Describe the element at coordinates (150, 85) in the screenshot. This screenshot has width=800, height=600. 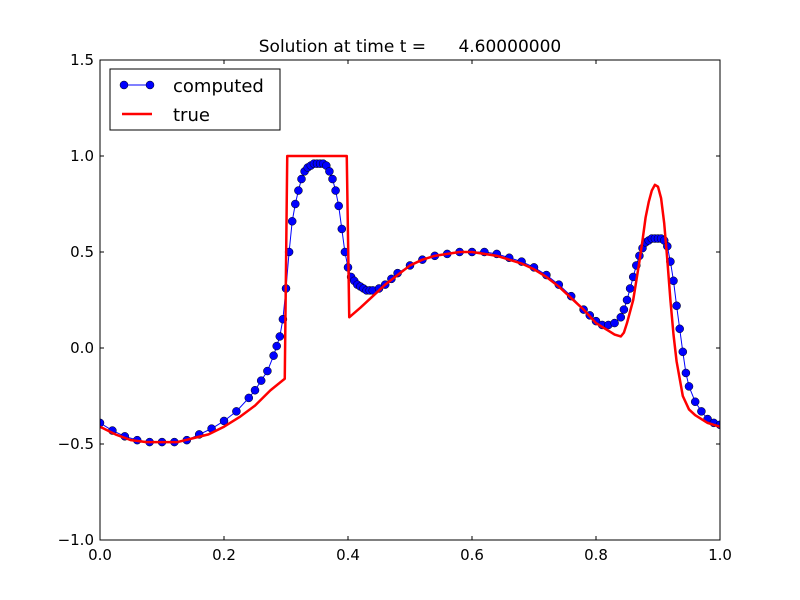
I see `legend-computed-marker-right` at that location.